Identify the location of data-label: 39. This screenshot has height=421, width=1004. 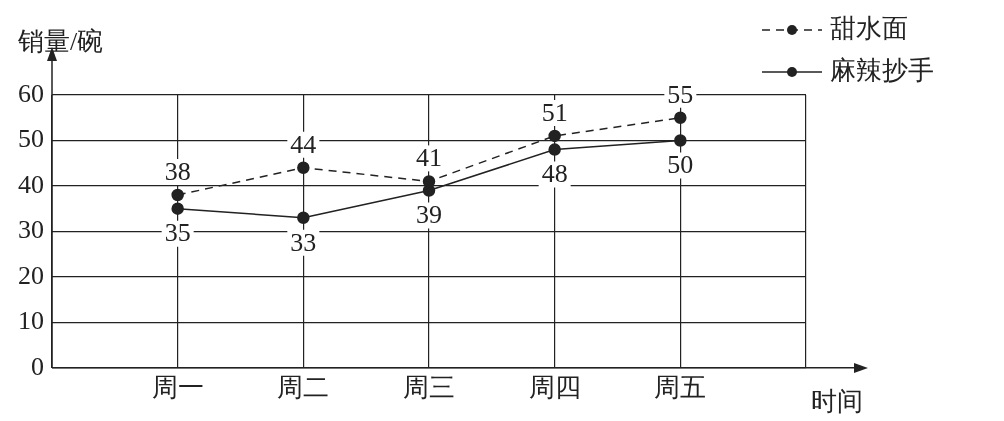
(429, 215).